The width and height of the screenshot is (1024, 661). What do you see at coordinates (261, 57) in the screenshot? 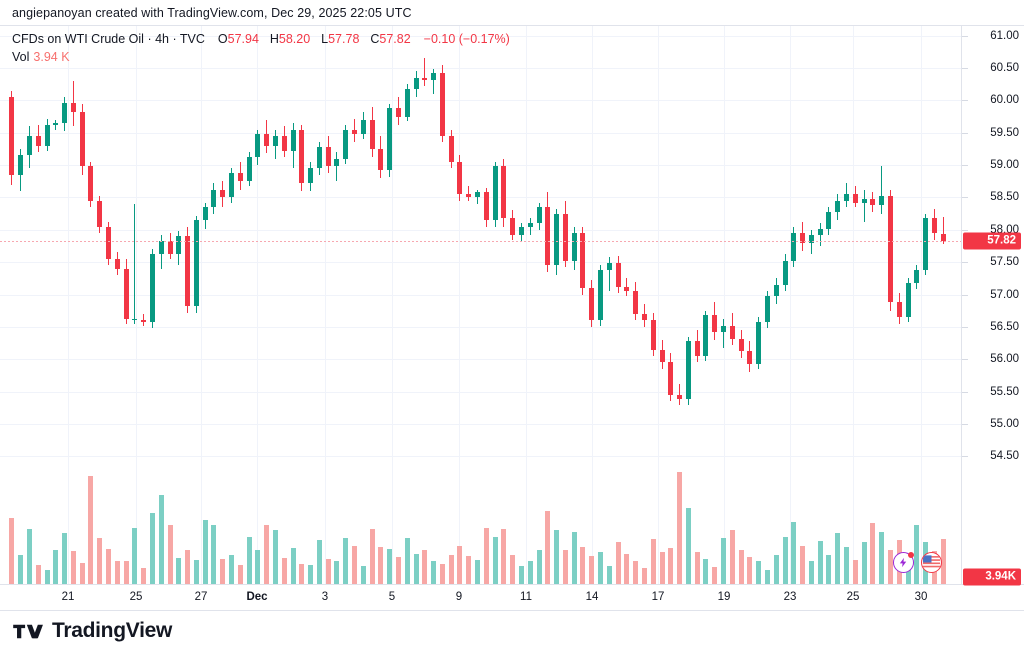
I see `legend-volume-row: Vol 3.94 K` at bounding box center [261, 57].